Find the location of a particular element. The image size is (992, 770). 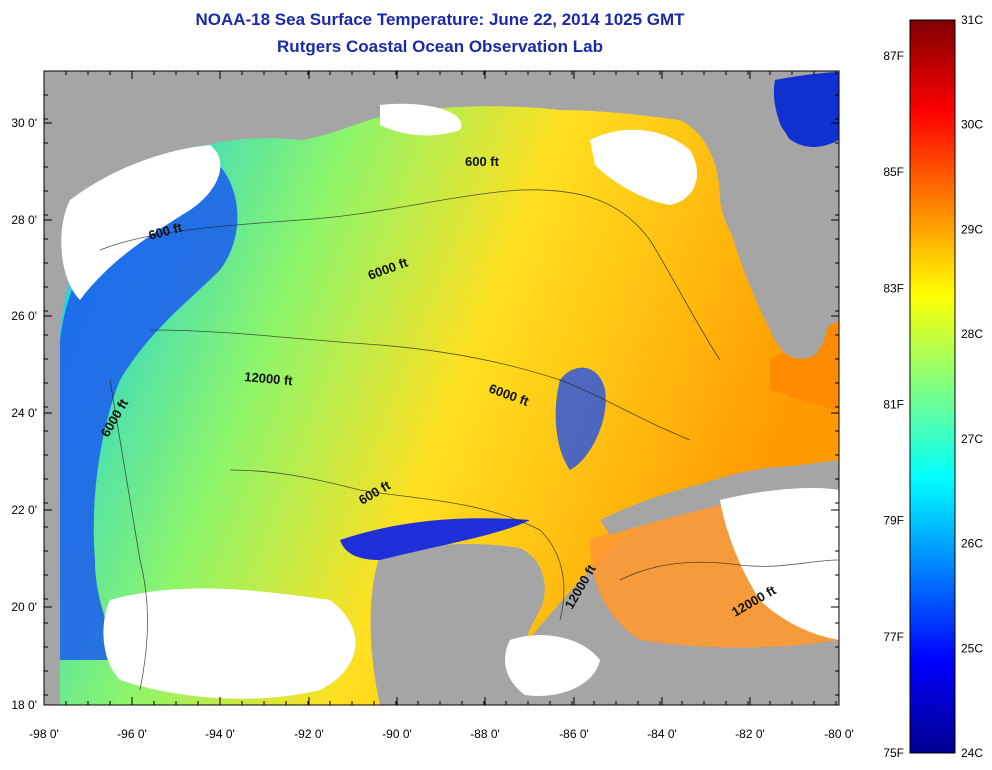

longitude-tick-label: -86 0' is located at coordinates (574, 734).